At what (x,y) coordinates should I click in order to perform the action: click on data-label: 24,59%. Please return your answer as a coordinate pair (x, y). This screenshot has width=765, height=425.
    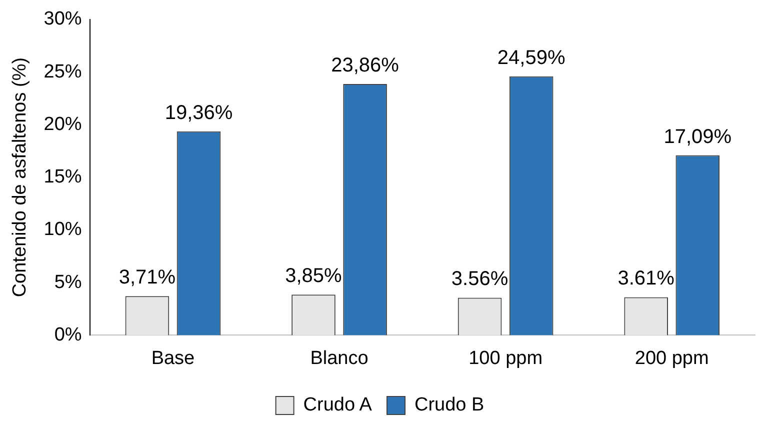
    Looking at the image, I should click on (531, 57).